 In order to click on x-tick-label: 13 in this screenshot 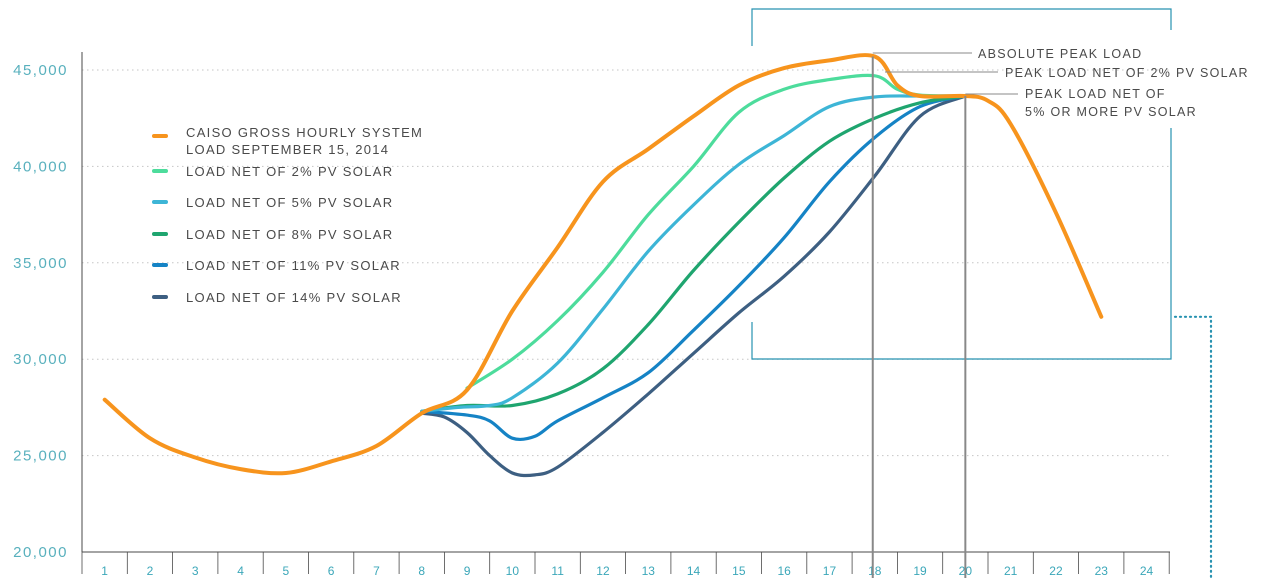, I will do `click(649, 571)`.